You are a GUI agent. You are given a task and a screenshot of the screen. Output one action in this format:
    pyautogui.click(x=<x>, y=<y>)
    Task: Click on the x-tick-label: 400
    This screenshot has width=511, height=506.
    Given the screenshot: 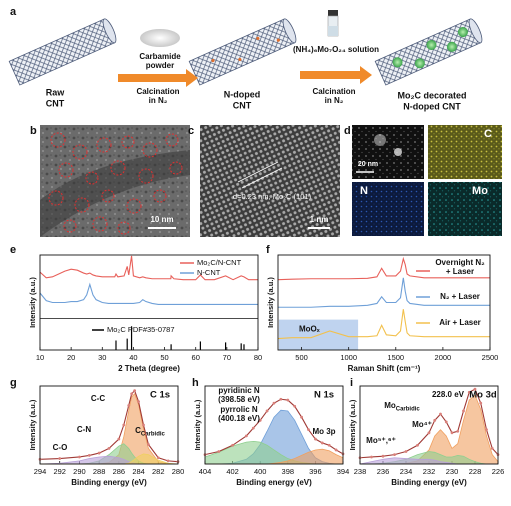 What is the action you would take?
    pyautogui.click(x=260, y=471)
    